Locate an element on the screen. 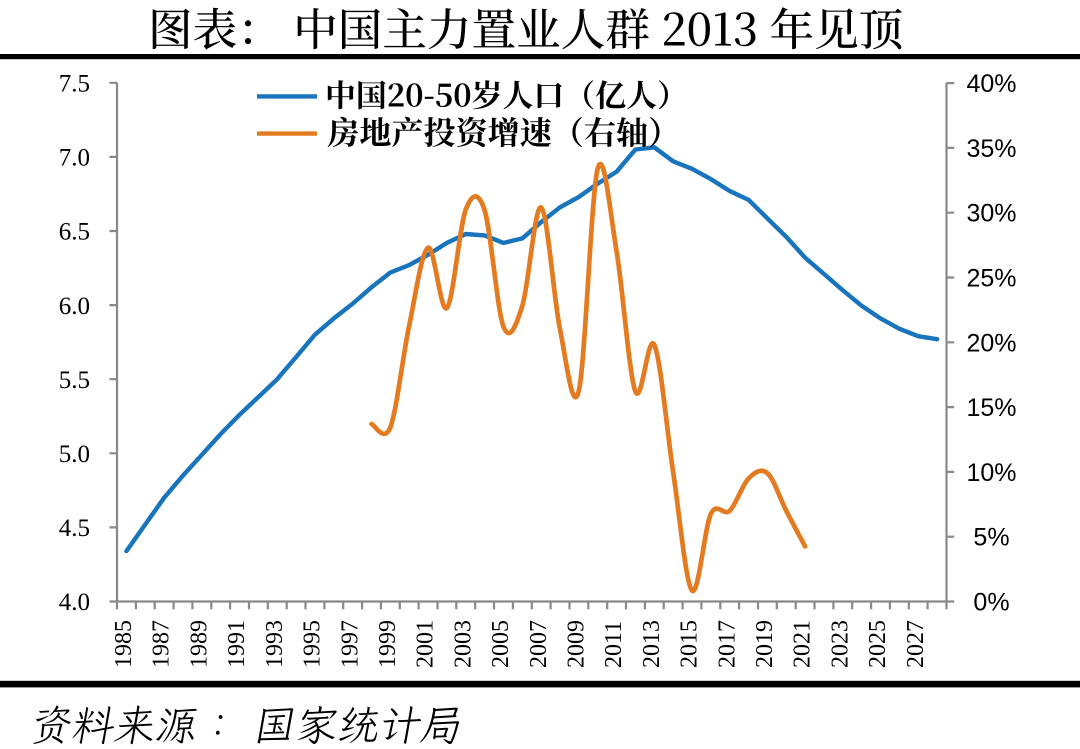 The height and width of the screenshot is (749, 1080). svg-text: 1991 is located at coordinates (237, 644).